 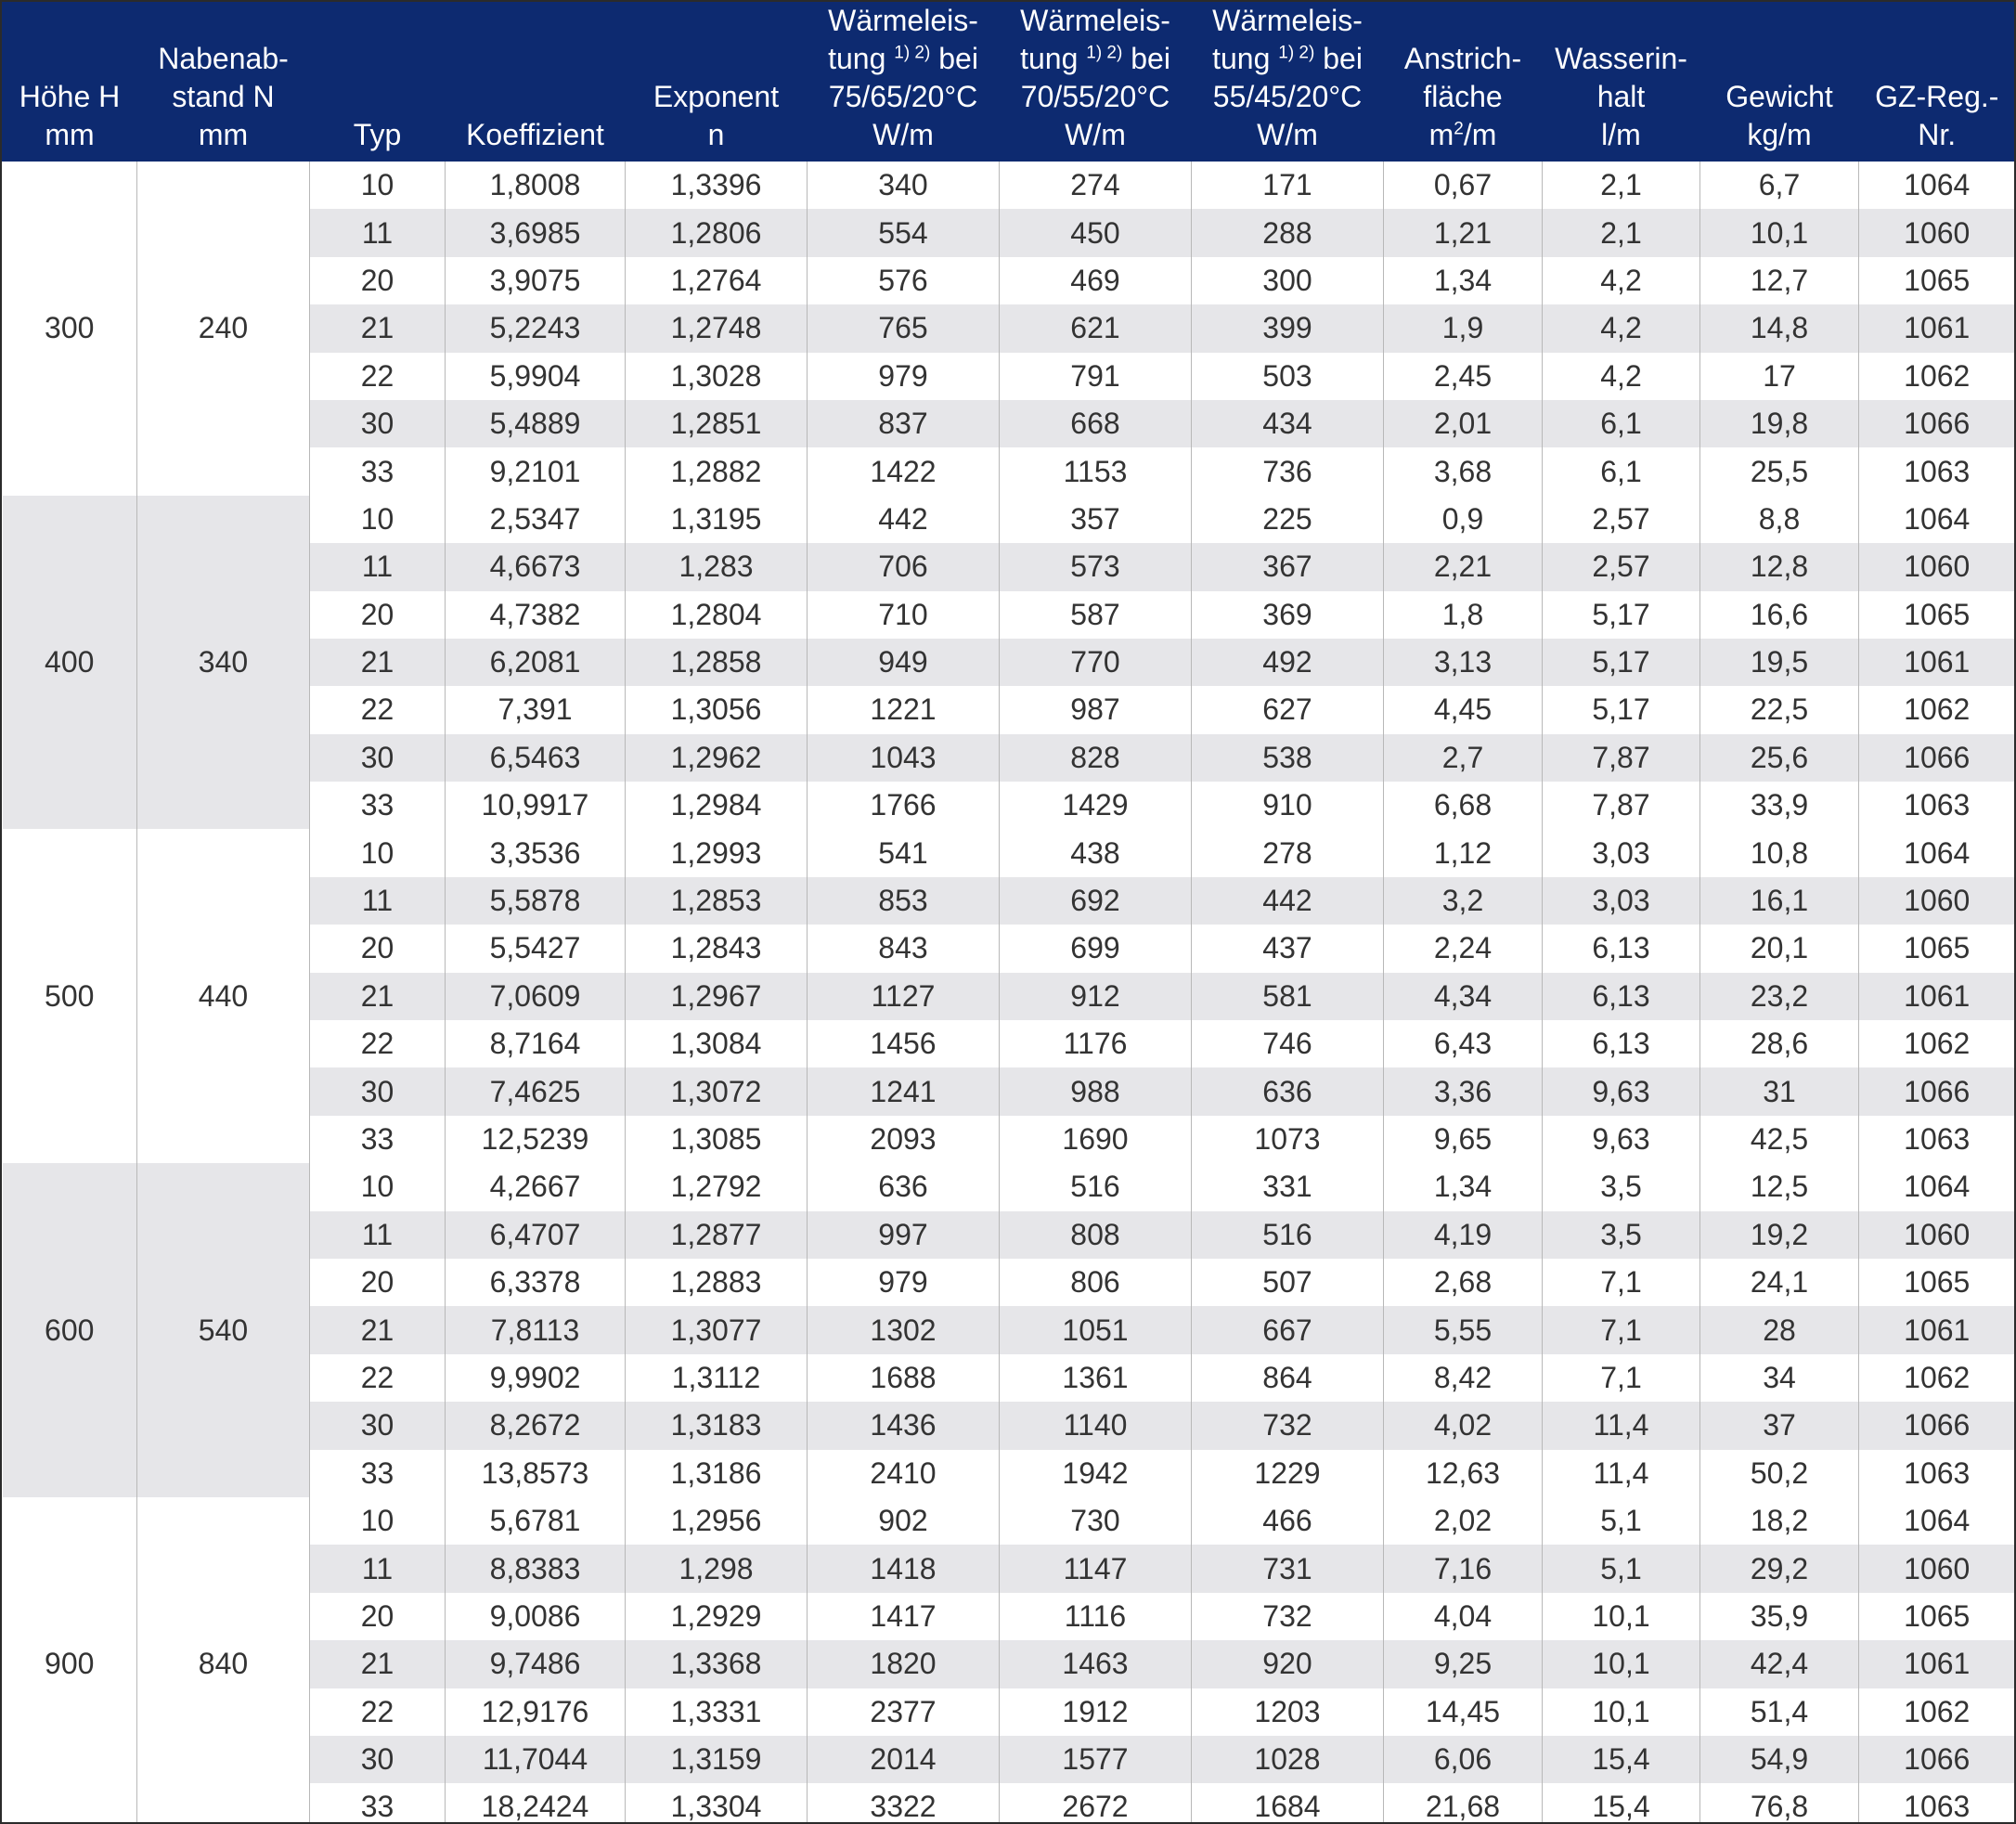 What do you see at coordinates (903, 519) in the screenshot?
I see `waermeleistung-75-cell: 442` at bounding box center [903, 519].